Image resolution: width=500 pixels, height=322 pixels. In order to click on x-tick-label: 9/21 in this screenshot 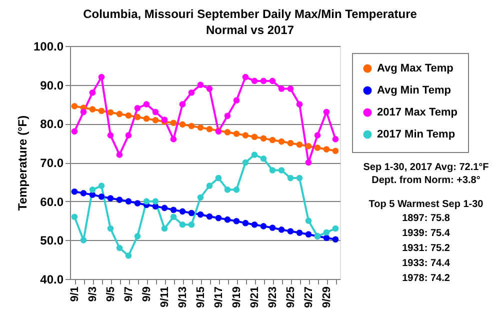, I will do `click(255, 297)`.